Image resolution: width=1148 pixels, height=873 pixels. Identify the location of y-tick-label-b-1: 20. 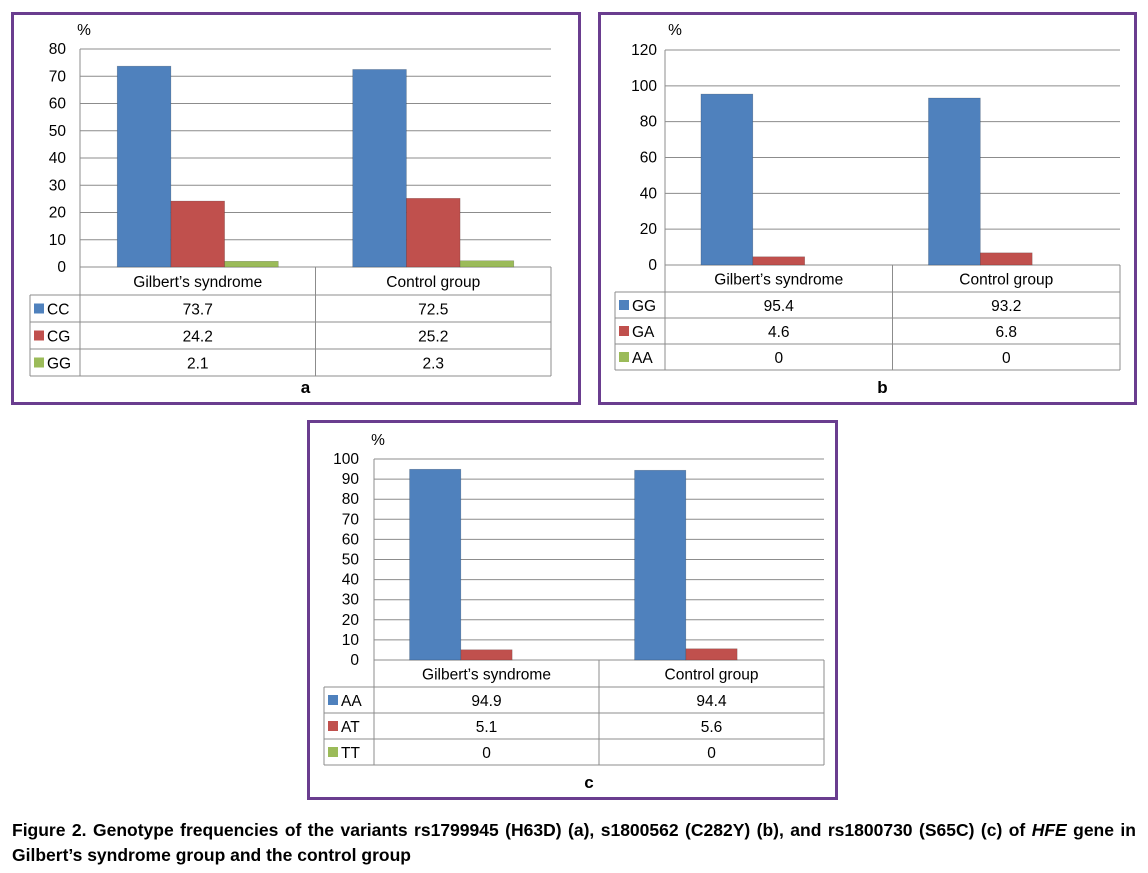
(649, 229).